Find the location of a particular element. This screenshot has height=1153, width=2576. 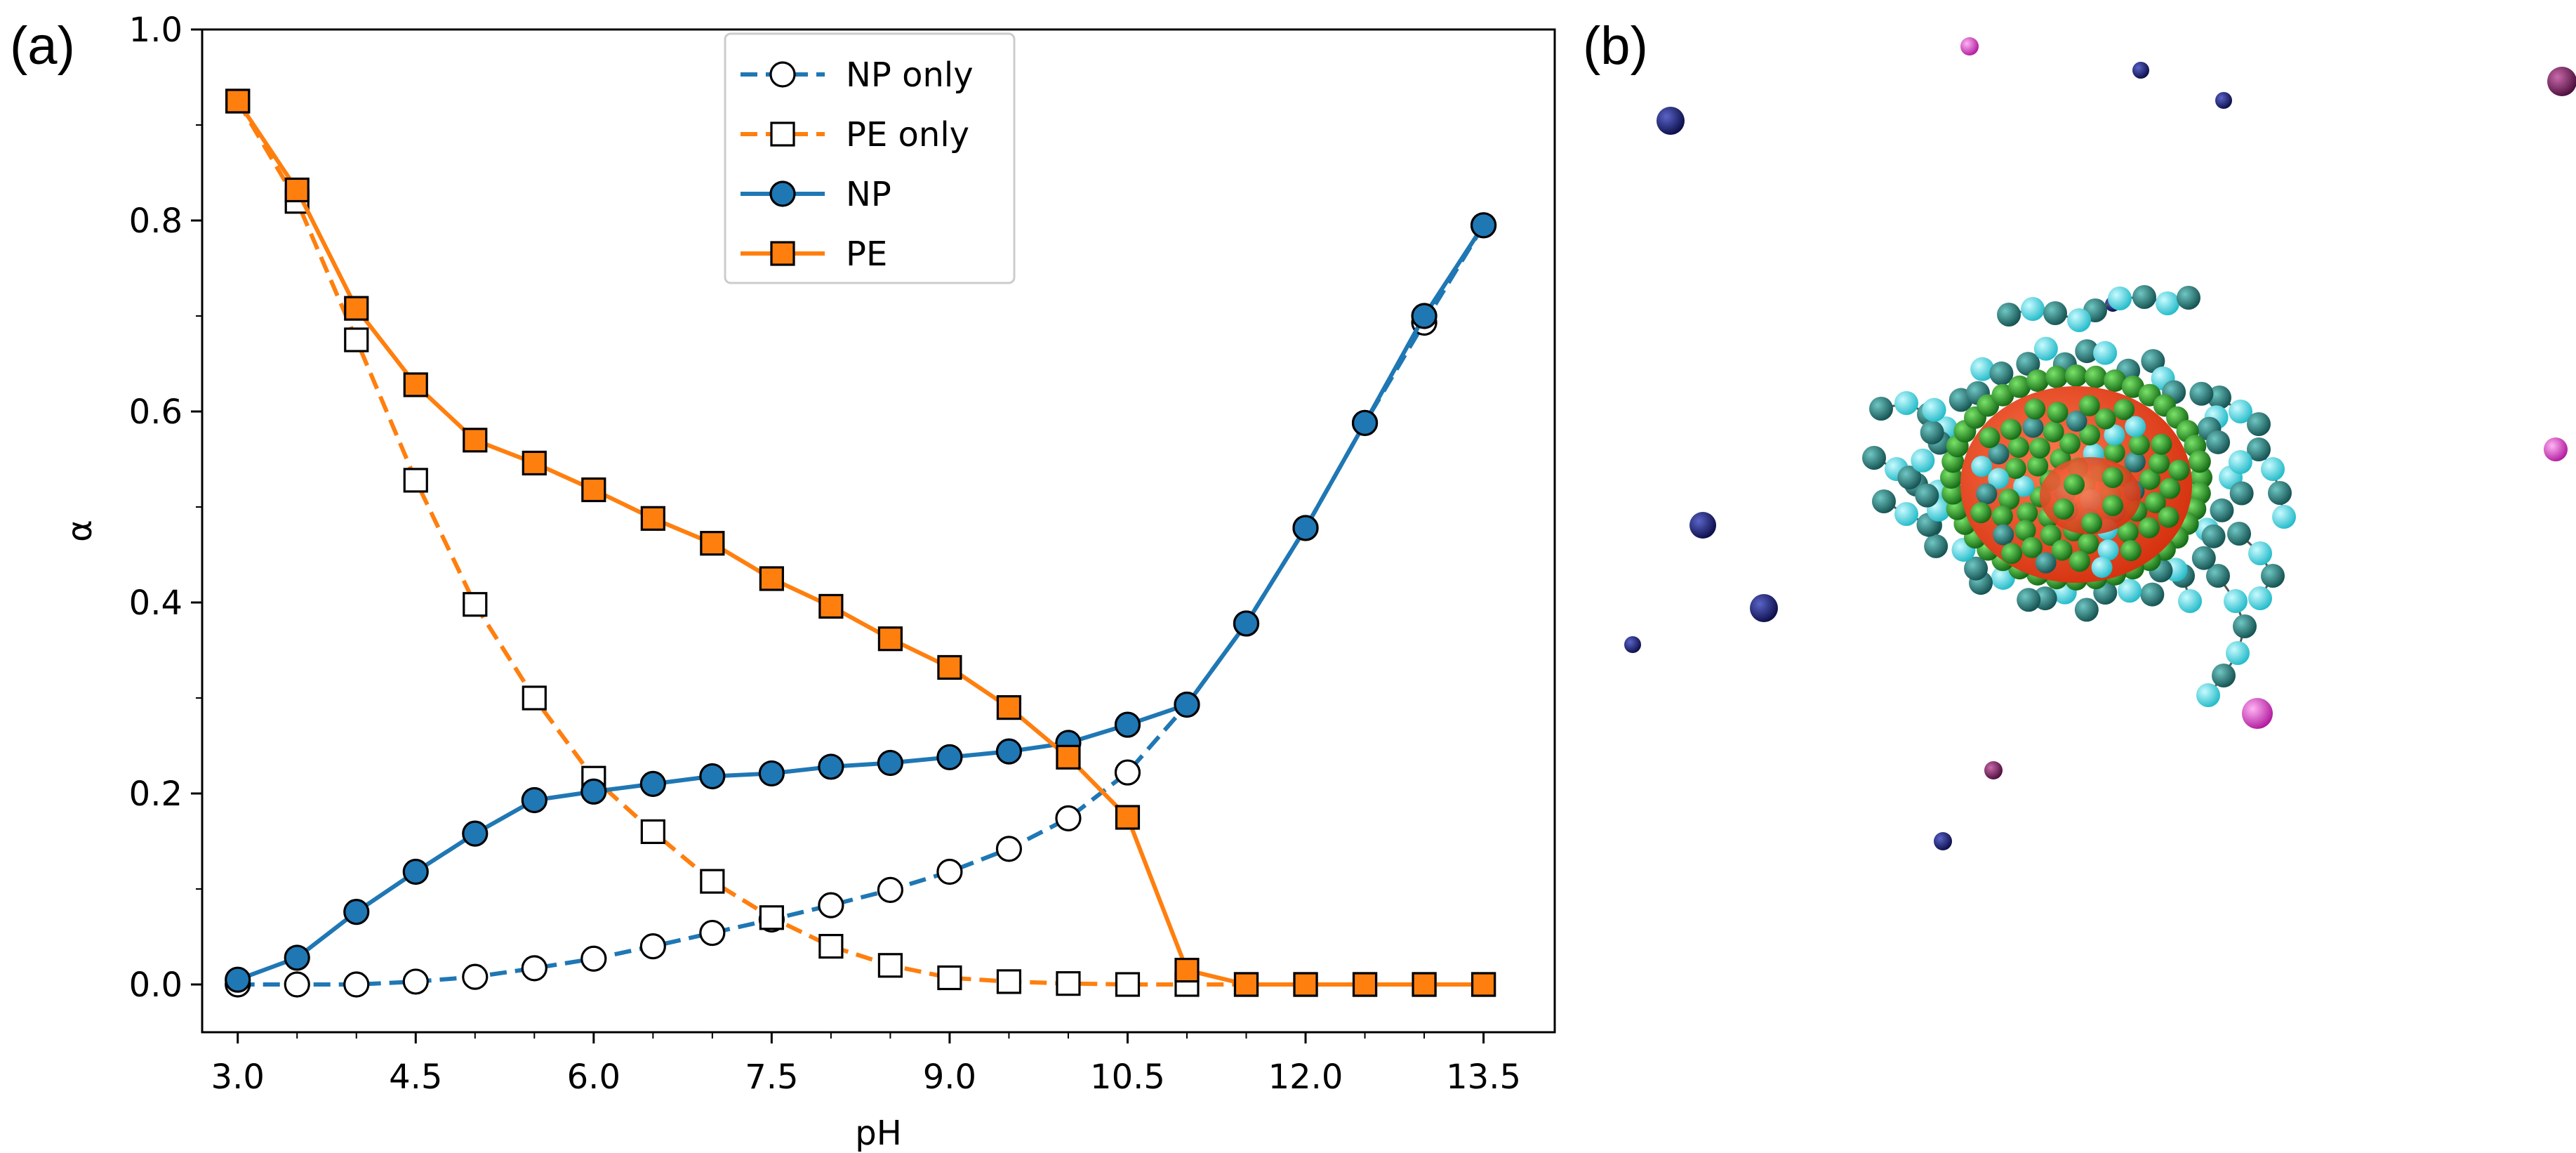

y-tick-label: 1.0 is located at coordinates (156, 31).